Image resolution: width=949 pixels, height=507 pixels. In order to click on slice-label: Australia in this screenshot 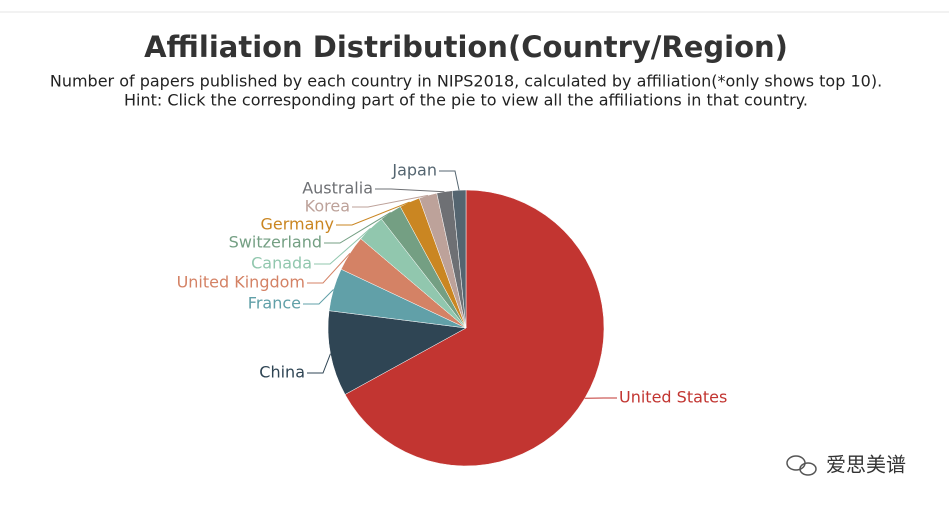, I will do `click(337, 188)`.